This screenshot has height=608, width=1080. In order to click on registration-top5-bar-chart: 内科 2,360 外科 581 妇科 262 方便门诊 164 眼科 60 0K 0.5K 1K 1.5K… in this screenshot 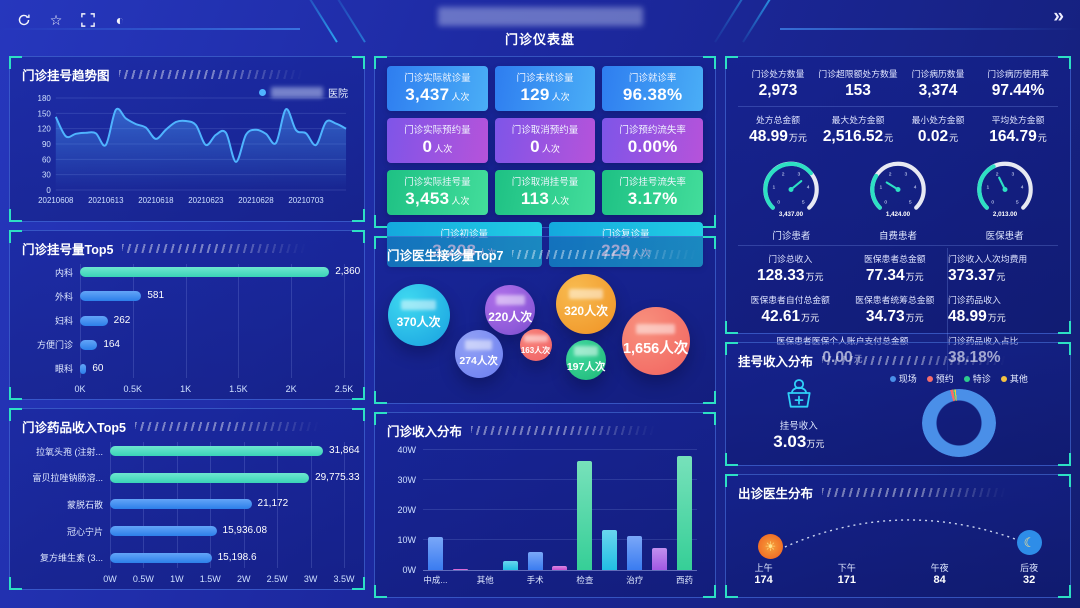, I will do `click(191, 327)`.